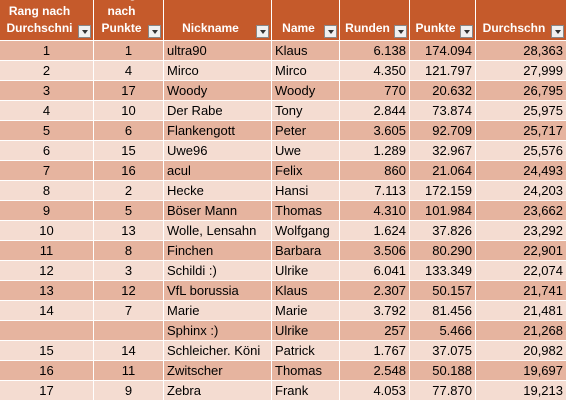 The height and width of the screenshot is (401, 568). What do you see at coordinates (375, 291) in the screenshot?
I see `table-cell: 2.307` at bounding box center [375, 291].